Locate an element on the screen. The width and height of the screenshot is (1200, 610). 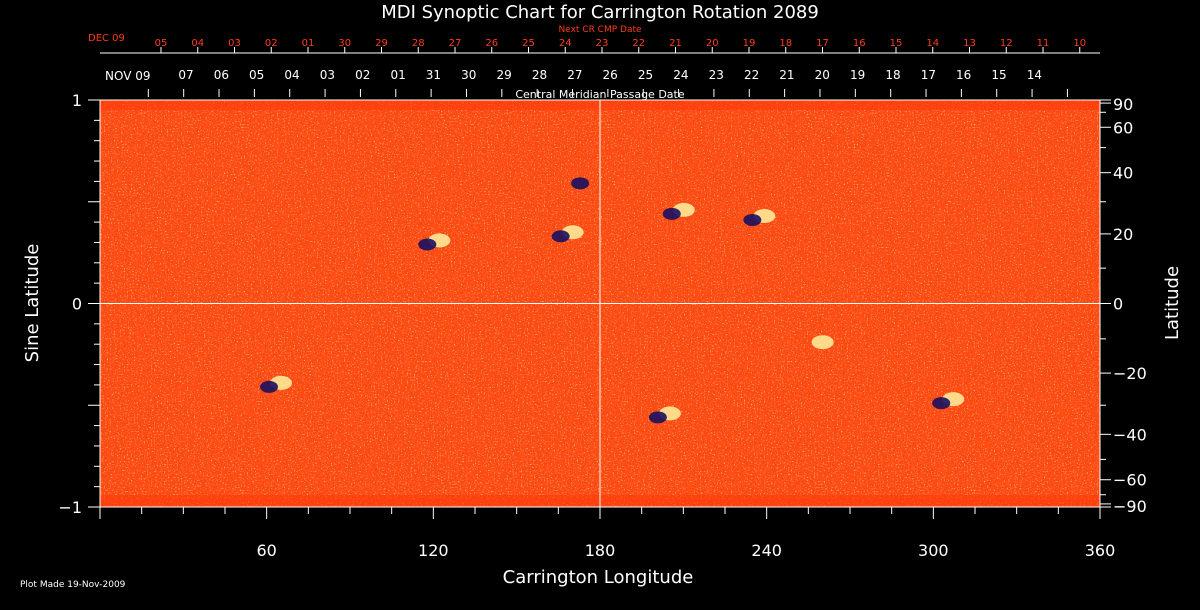
cmp-date-label: 20 is located at coordinates (822, 75).